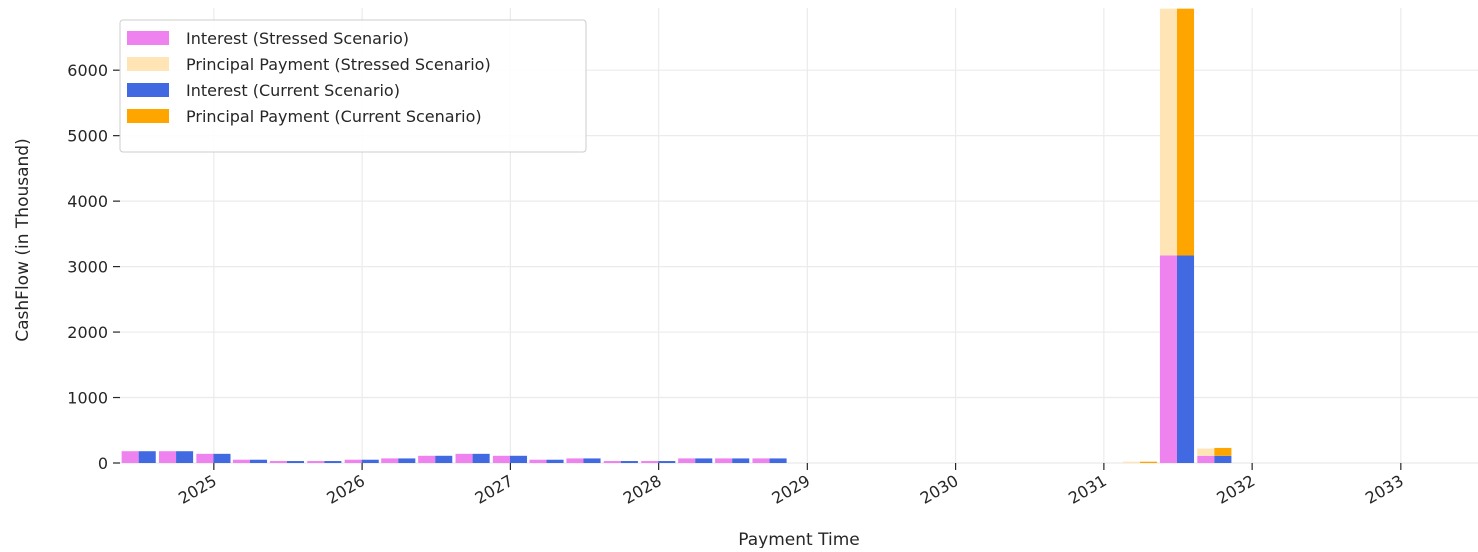  What do you see at coordinates (297, 38) in the screenshot?
I see `legend-label: Interest (Stressed Scenario)` at bounding box center [297, 38].